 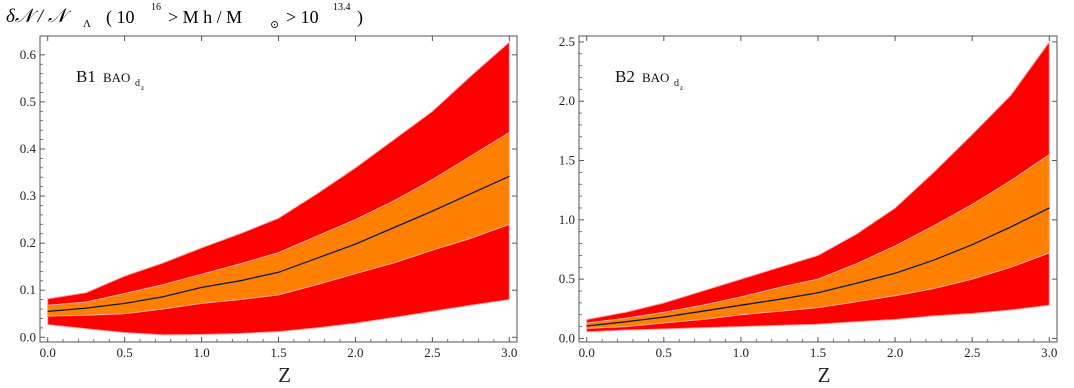 What do you see at coordinates (87, 24) in the screenshot?
I see `title-quantity-subscript: Λ` at bounding box center [87, 24].